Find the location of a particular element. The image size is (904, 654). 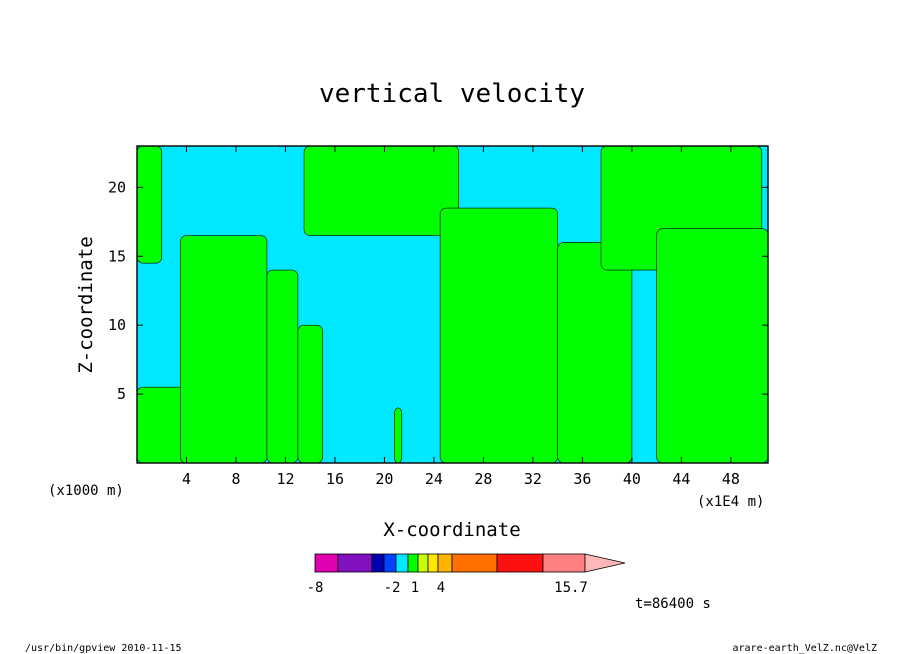

chart-title: vertical velocity is located at coordinates (452, 94).